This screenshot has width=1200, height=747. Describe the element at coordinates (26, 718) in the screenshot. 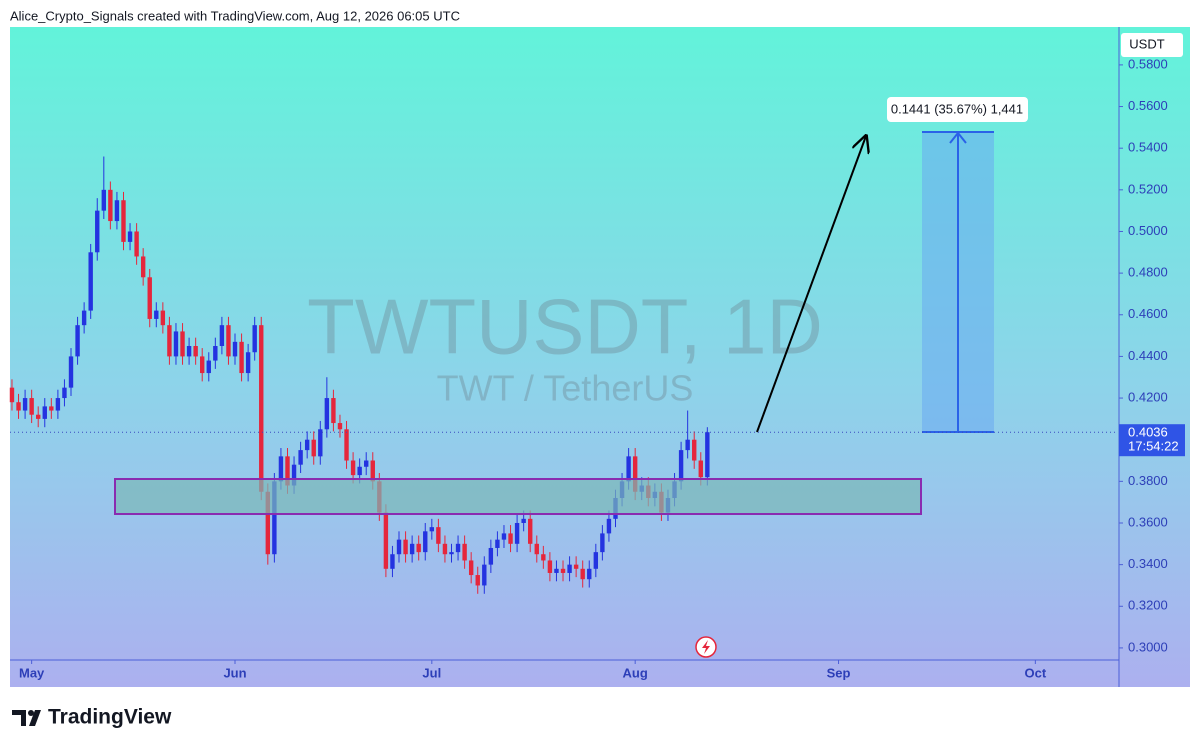

I see `brand-logo` at that location.